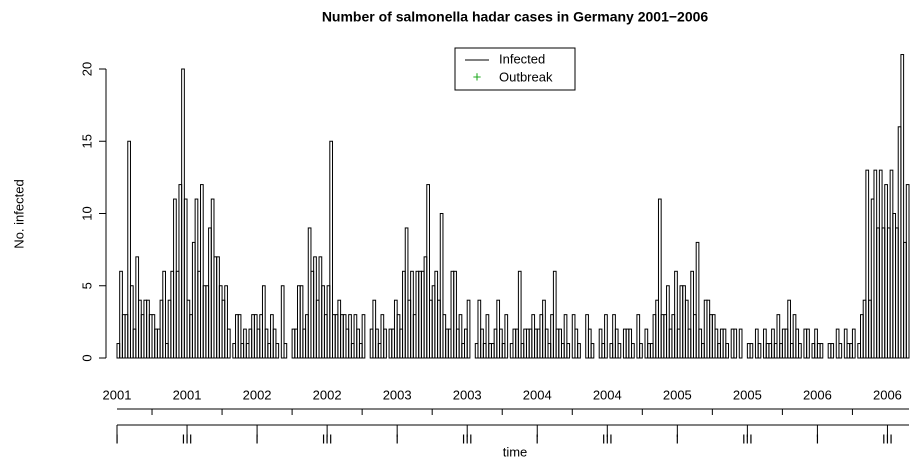  Describe the element at coordinates (86, 213) in the screenshot. I see `y-tick-label: 10` at that location.